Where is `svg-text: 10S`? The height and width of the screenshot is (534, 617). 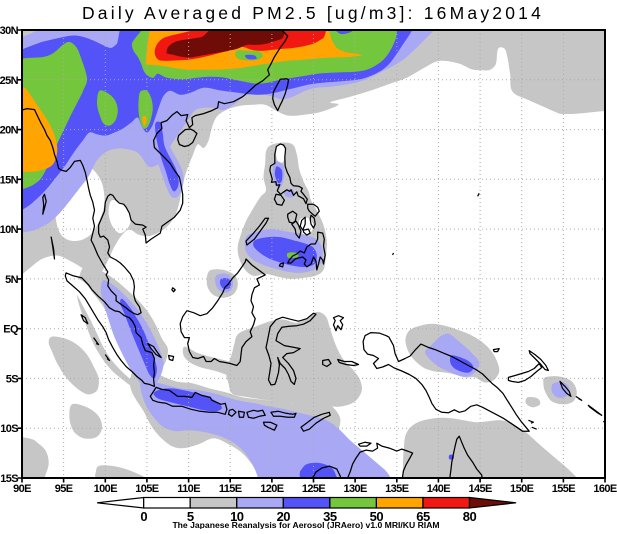
svg-text: 10S is located at coordinates (9, 429).